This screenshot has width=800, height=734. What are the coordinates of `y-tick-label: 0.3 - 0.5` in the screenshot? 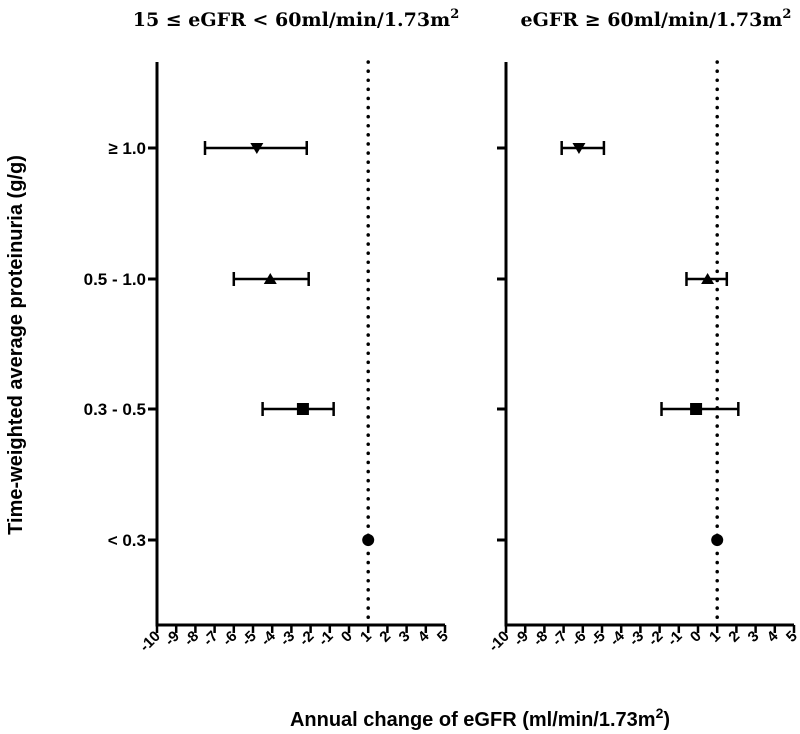 It's located at (115, 409).